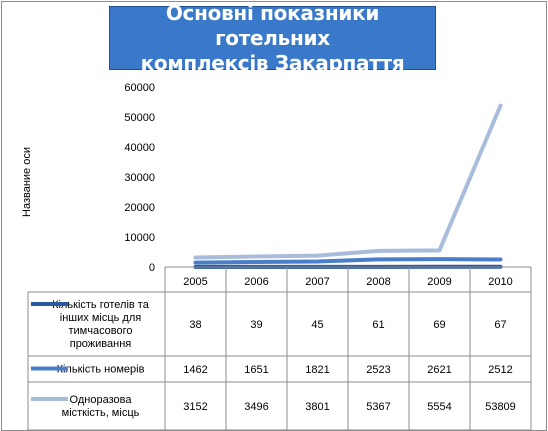 Image resolution: width=548 pixels, height=431 pixels. What do you see at coordinates (439, 325) in the screenshot?
I see `table-value: 69` at bounding box center [439, 325].